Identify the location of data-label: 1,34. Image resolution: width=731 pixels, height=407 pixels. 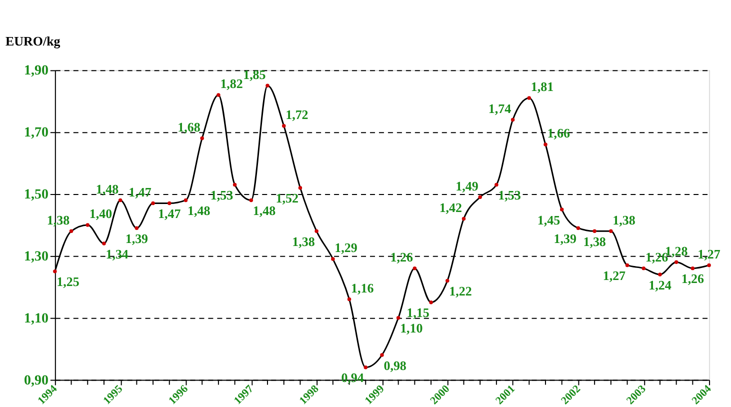
(117, 254).